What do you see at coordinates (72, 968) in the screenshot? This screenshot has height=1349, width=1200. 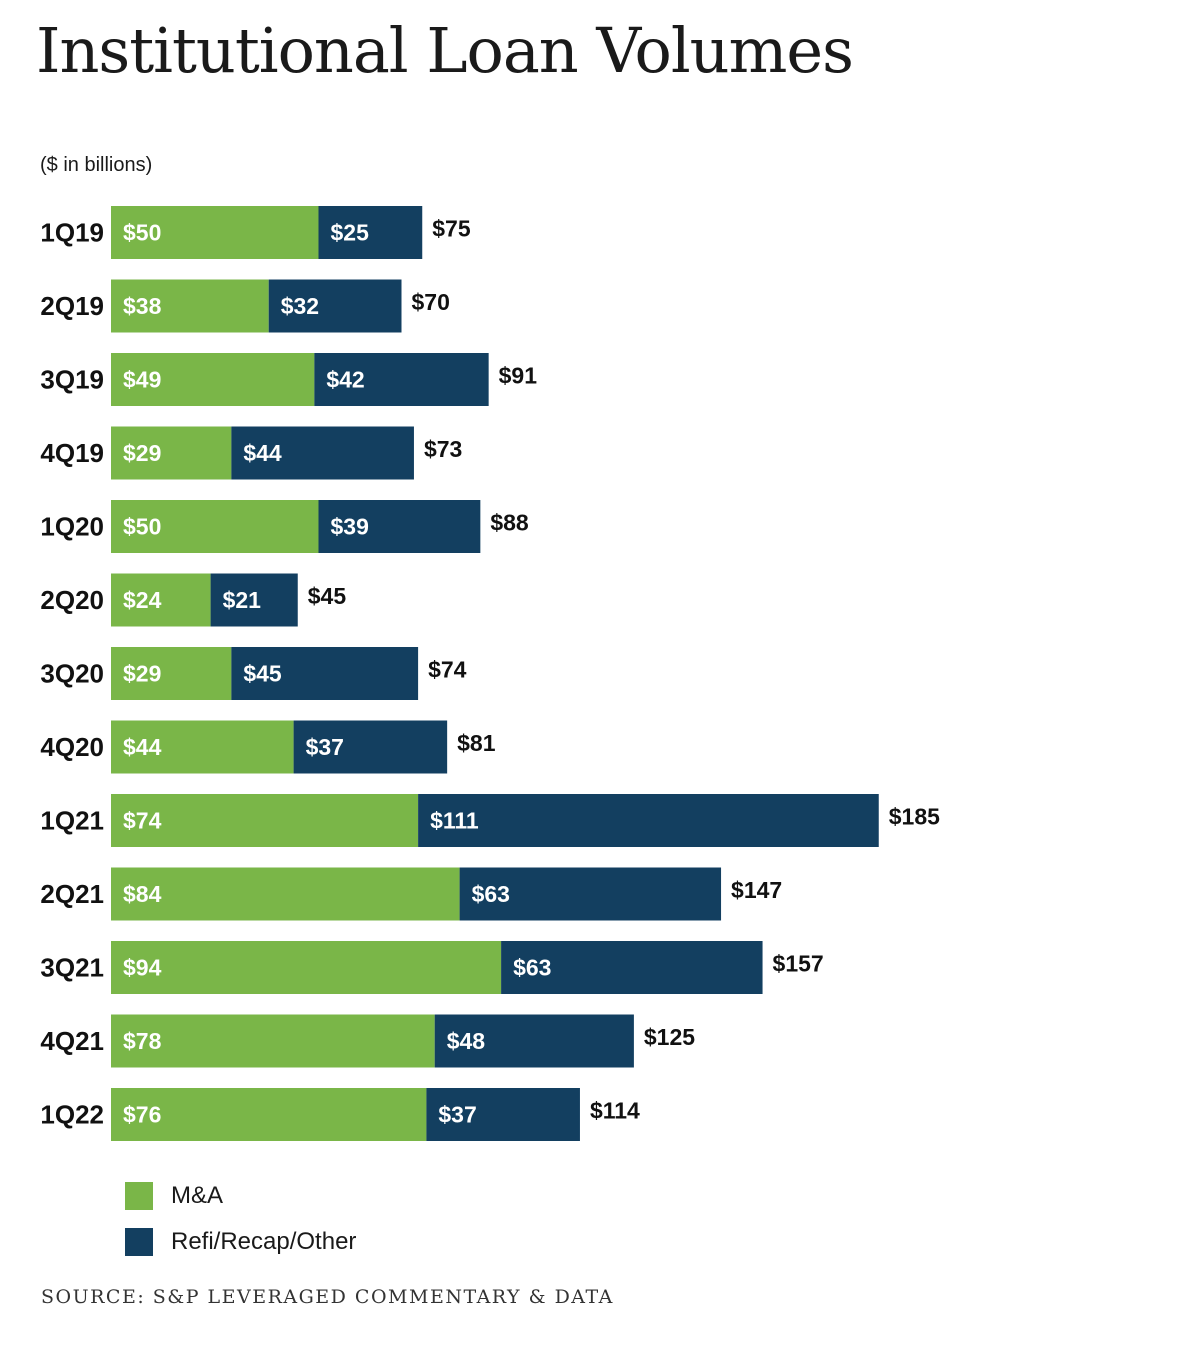 I see `category-label: 3Q21` at bounding box center [72, 968].